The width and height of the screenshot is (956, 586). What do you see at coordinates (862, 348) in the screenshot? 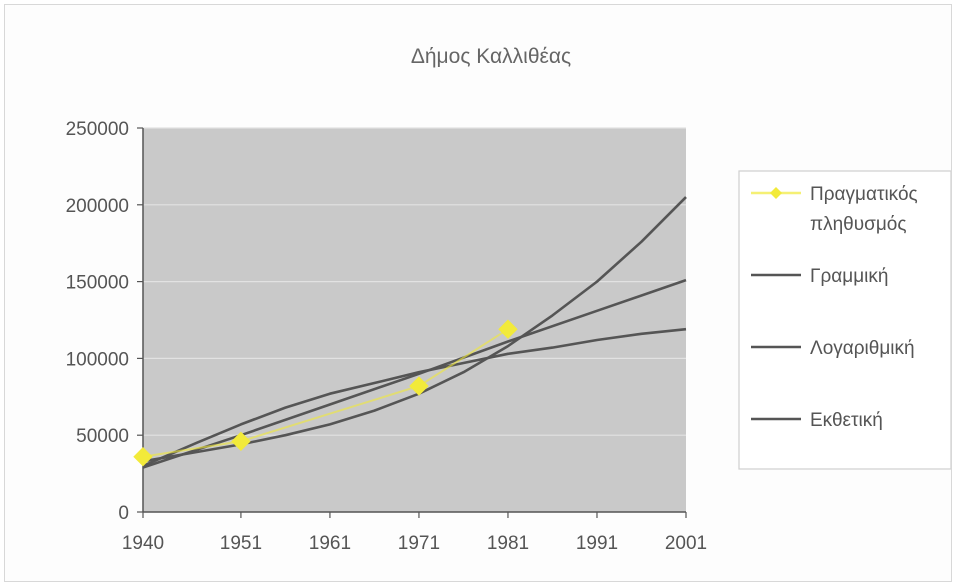
I see `legend-label: Λογαριθμική` at bounding box center [862, 348].